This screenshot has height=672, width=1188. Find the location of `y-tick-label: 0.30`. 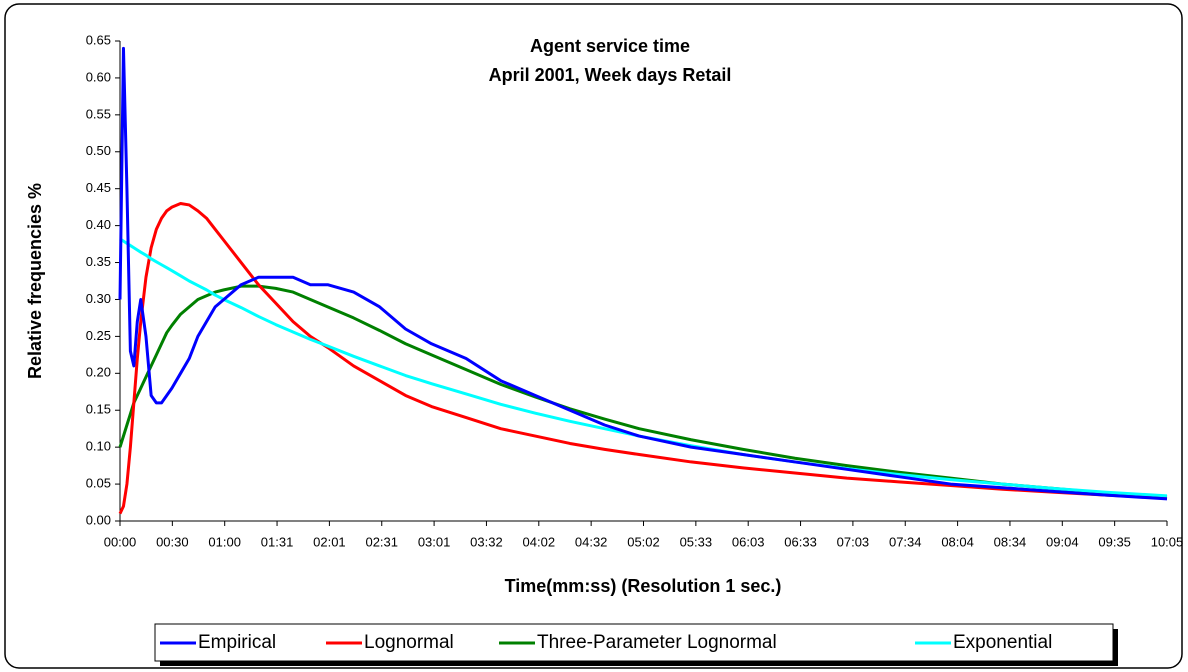

y-tick-label: 0.30 is located at coordinates (98, 298).